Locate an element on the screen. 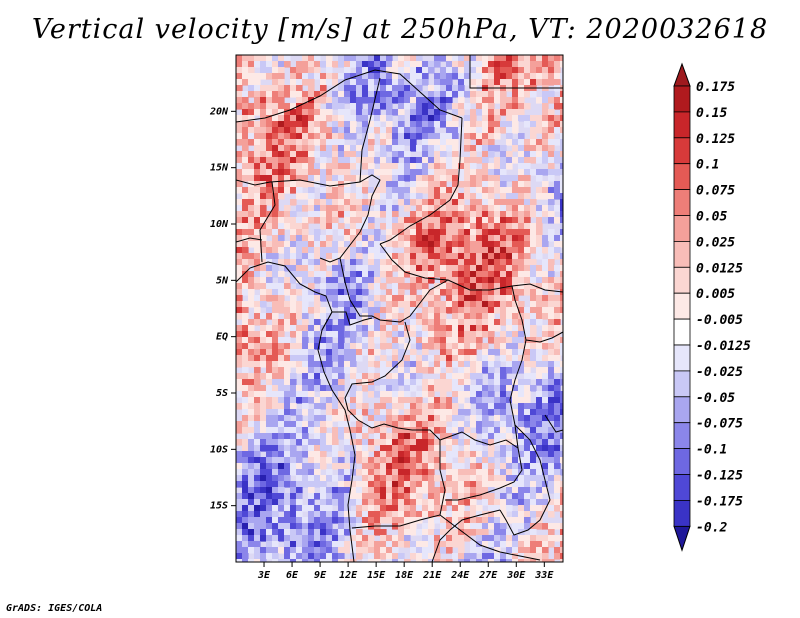  lon-tick-label: 21E is located at coordinates (432, 575).